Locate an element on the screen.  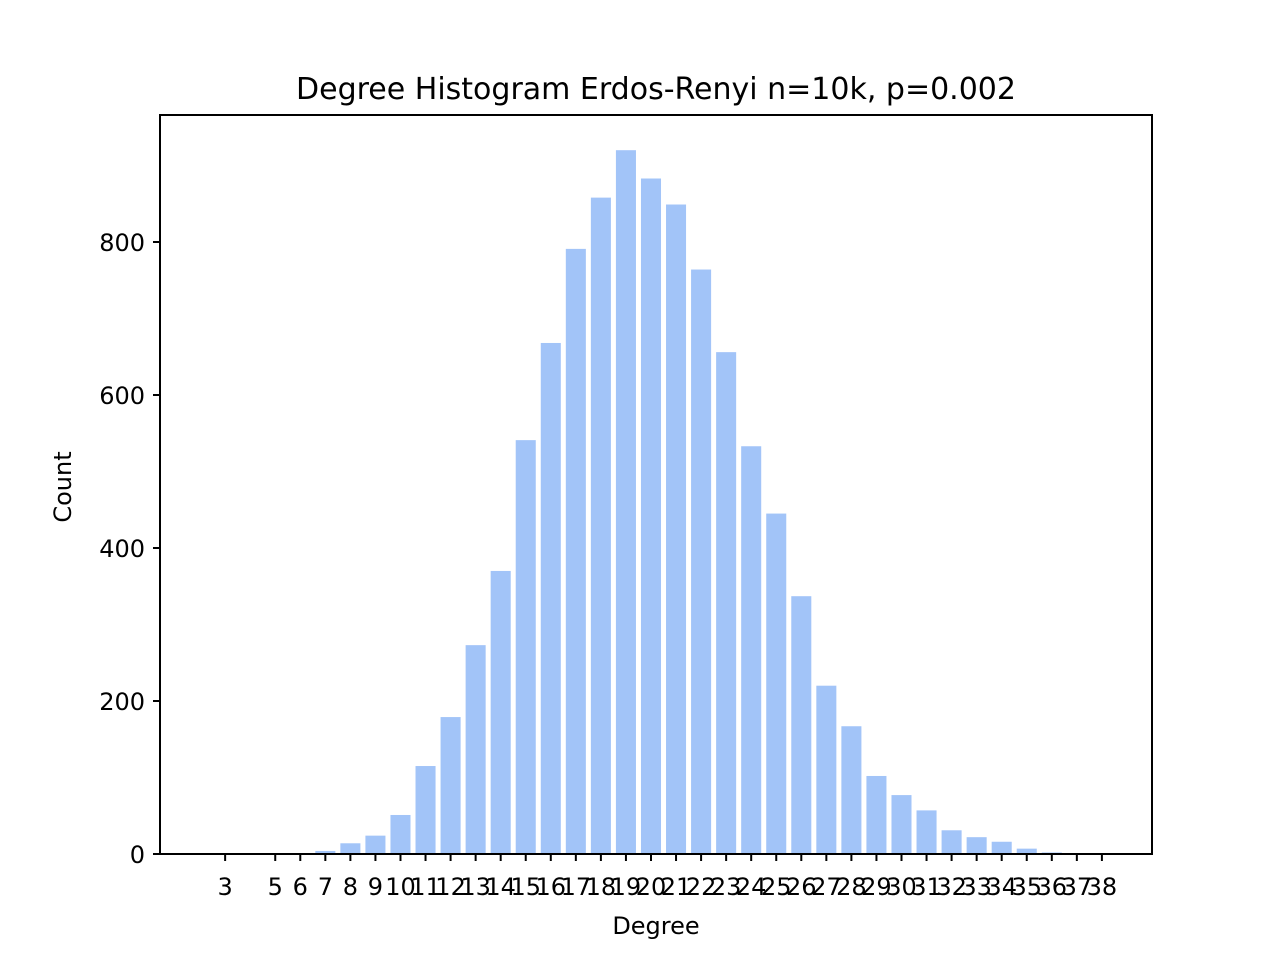
x-axis-label: Degree is located at coordinates (655, 926).